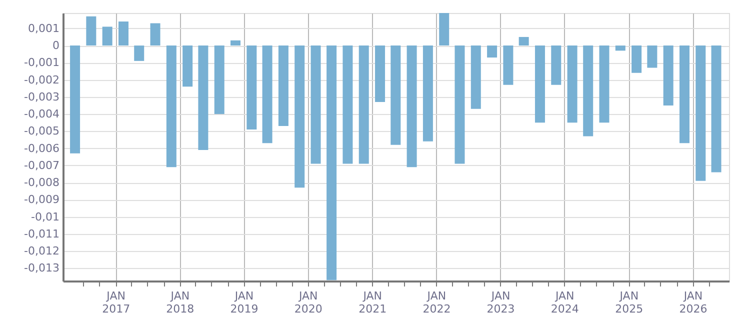 This screenshot has width=751, height=313. What do you see at coordinates (116, 301) in the screenshot?
I see `x-tick-label: JAN 2017` at bounding box center [116, 301].